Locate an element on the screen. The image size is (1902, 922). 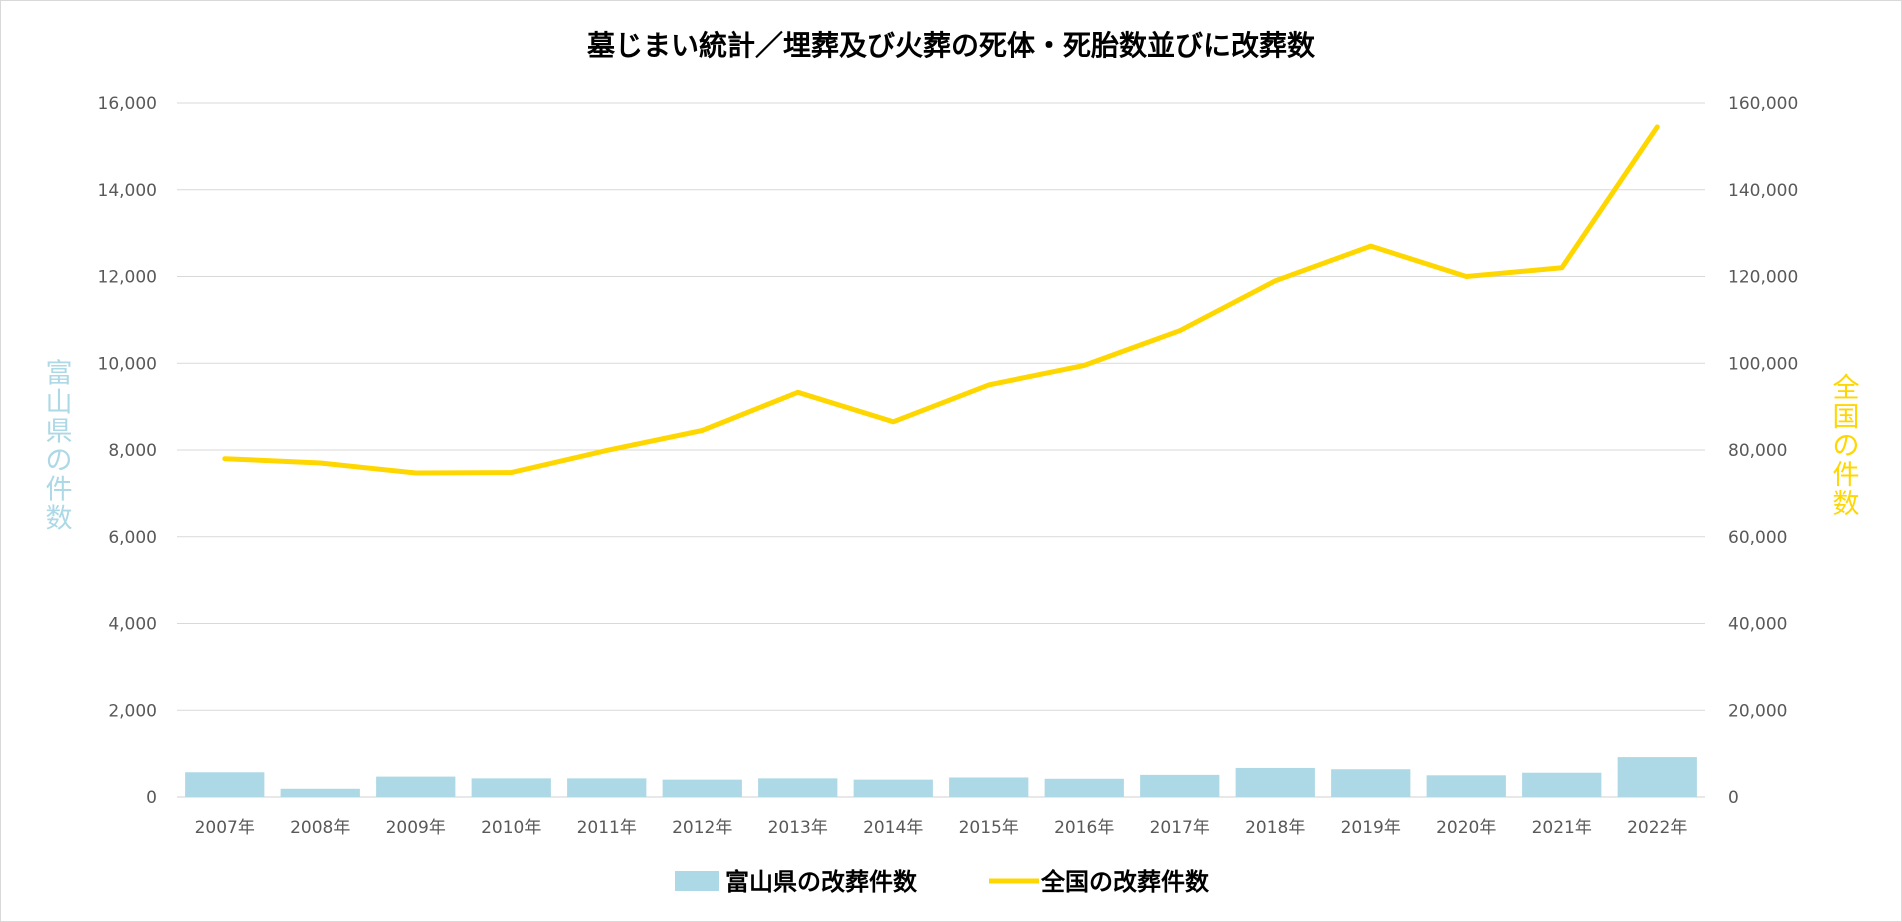
x-tick-label: 2016年 is located at coordinates (1084, 828).